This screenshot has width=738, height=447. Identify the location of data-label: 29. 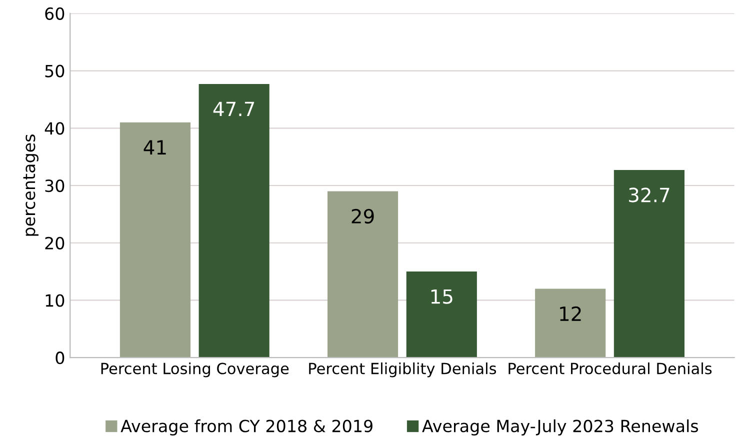
(363, 216).